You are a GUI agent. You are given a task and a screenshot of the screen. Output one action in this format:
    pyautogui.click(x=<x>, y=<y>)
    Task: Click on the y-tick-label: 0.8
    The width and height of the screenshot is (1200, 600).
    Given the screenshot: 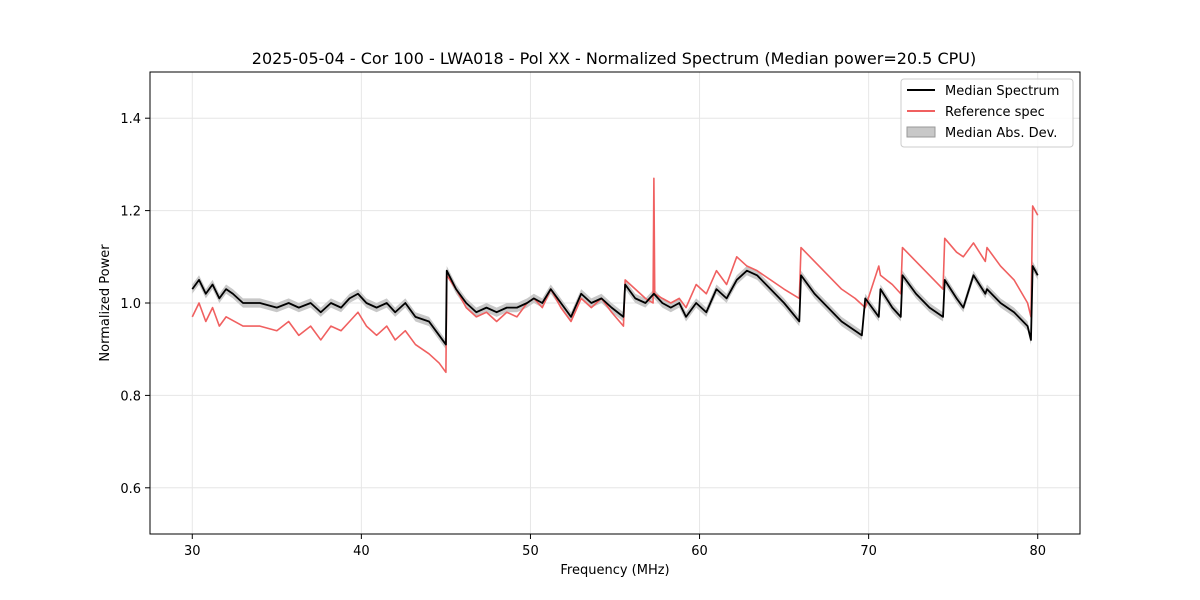 What is the action you would take?
    pyautogui.click(x=130, y=396)
    